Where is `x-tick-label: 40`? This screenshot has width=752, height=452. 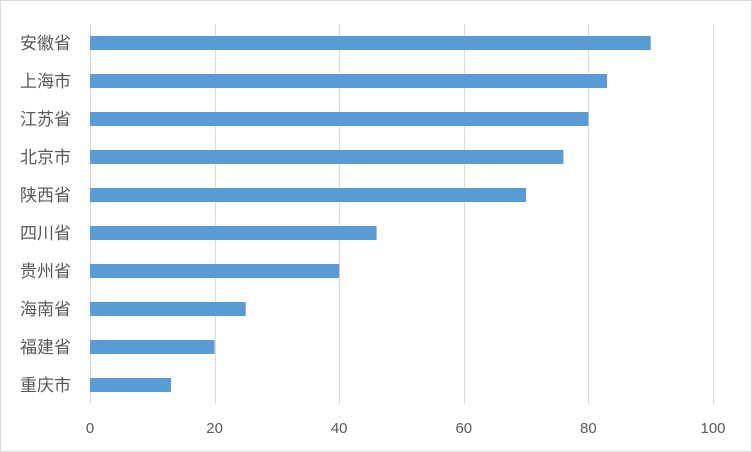
x-tick-label: 40 is located at coordinates (339, 428).